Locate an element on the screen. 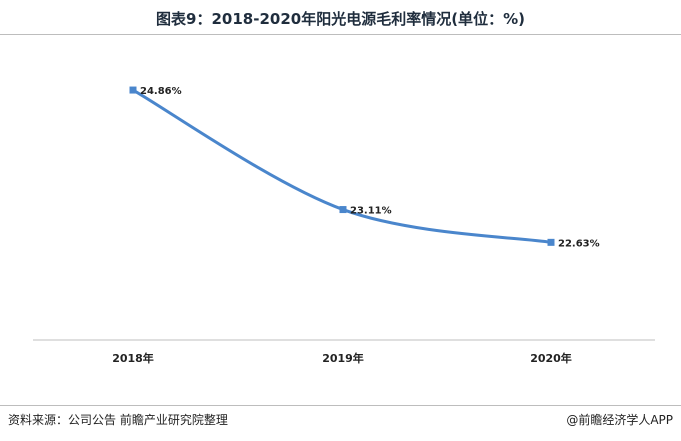  data-label-2: 23.11% is located at coordinates (371, 211).